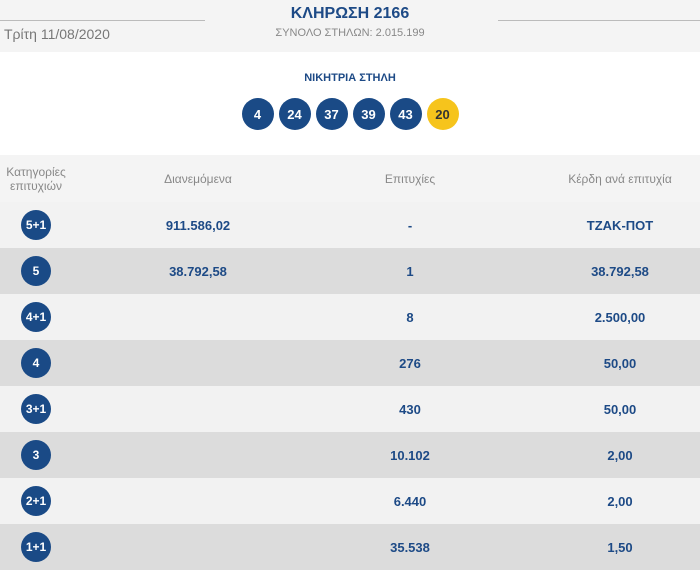 Image resolution: width=700 pixels, height=570 pixels. I want to click on category-cell: 5+1, so click(36, 225).